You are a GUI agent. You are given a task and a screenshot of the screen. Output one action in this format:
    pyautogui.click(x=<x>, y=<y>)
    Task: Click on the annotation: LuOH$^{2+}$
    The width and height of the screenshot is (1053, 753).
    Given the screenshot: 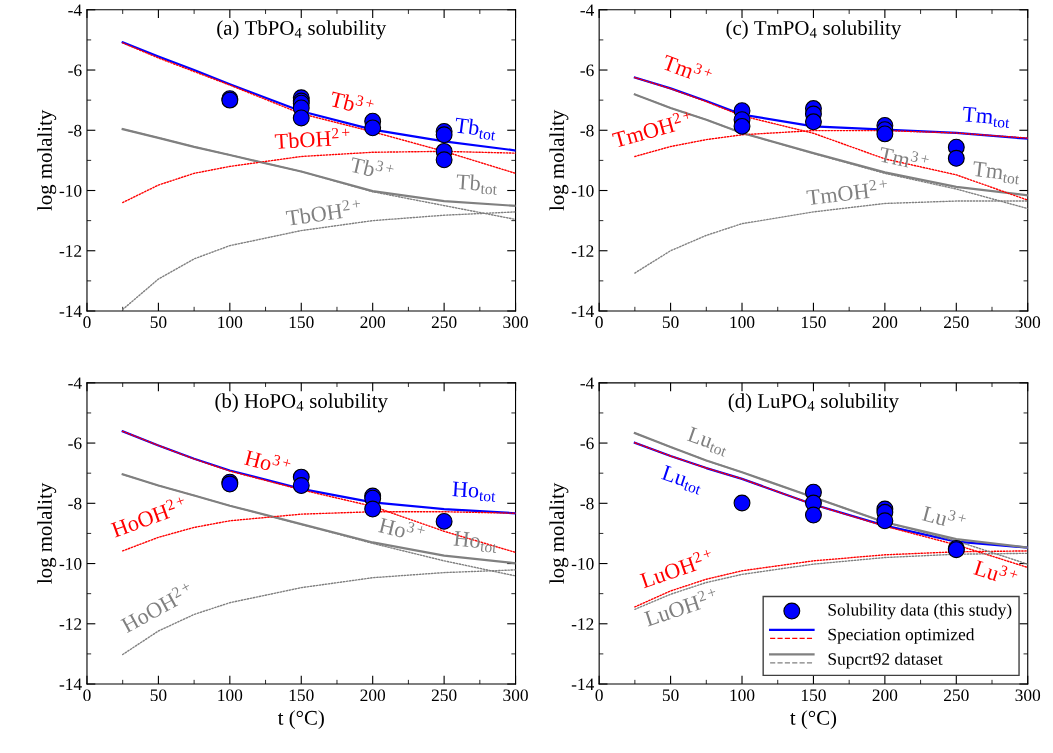 What is the action you would take?
    pyautogui.click(x=676, y=568)
    